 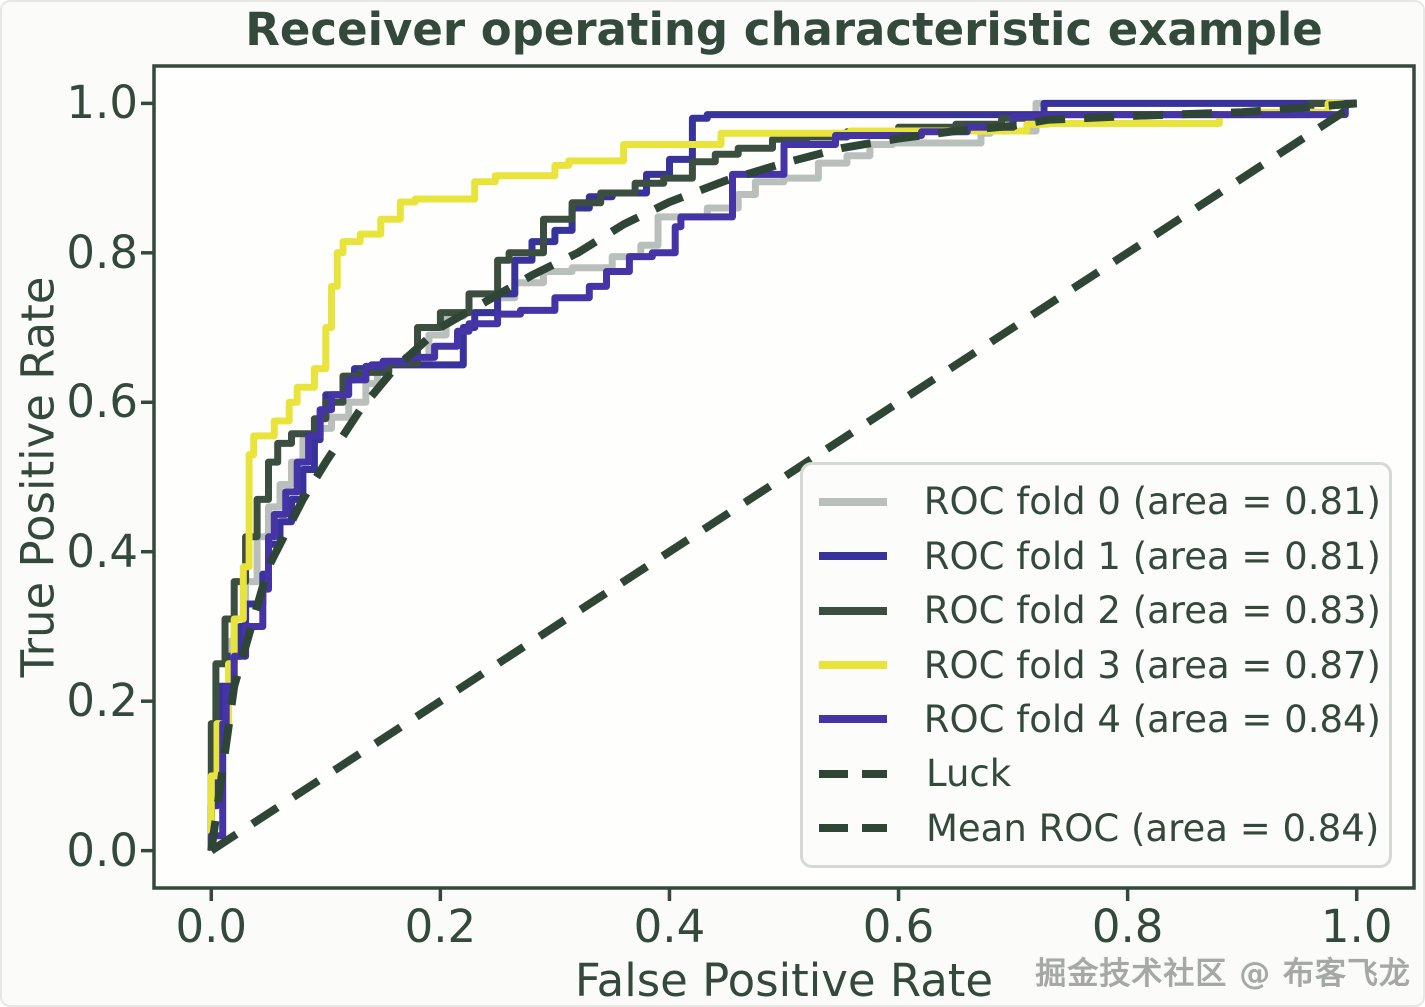 I want to click on legend-item: ROC fold 1 (area = 0.81), so click(x=1099, y=556).